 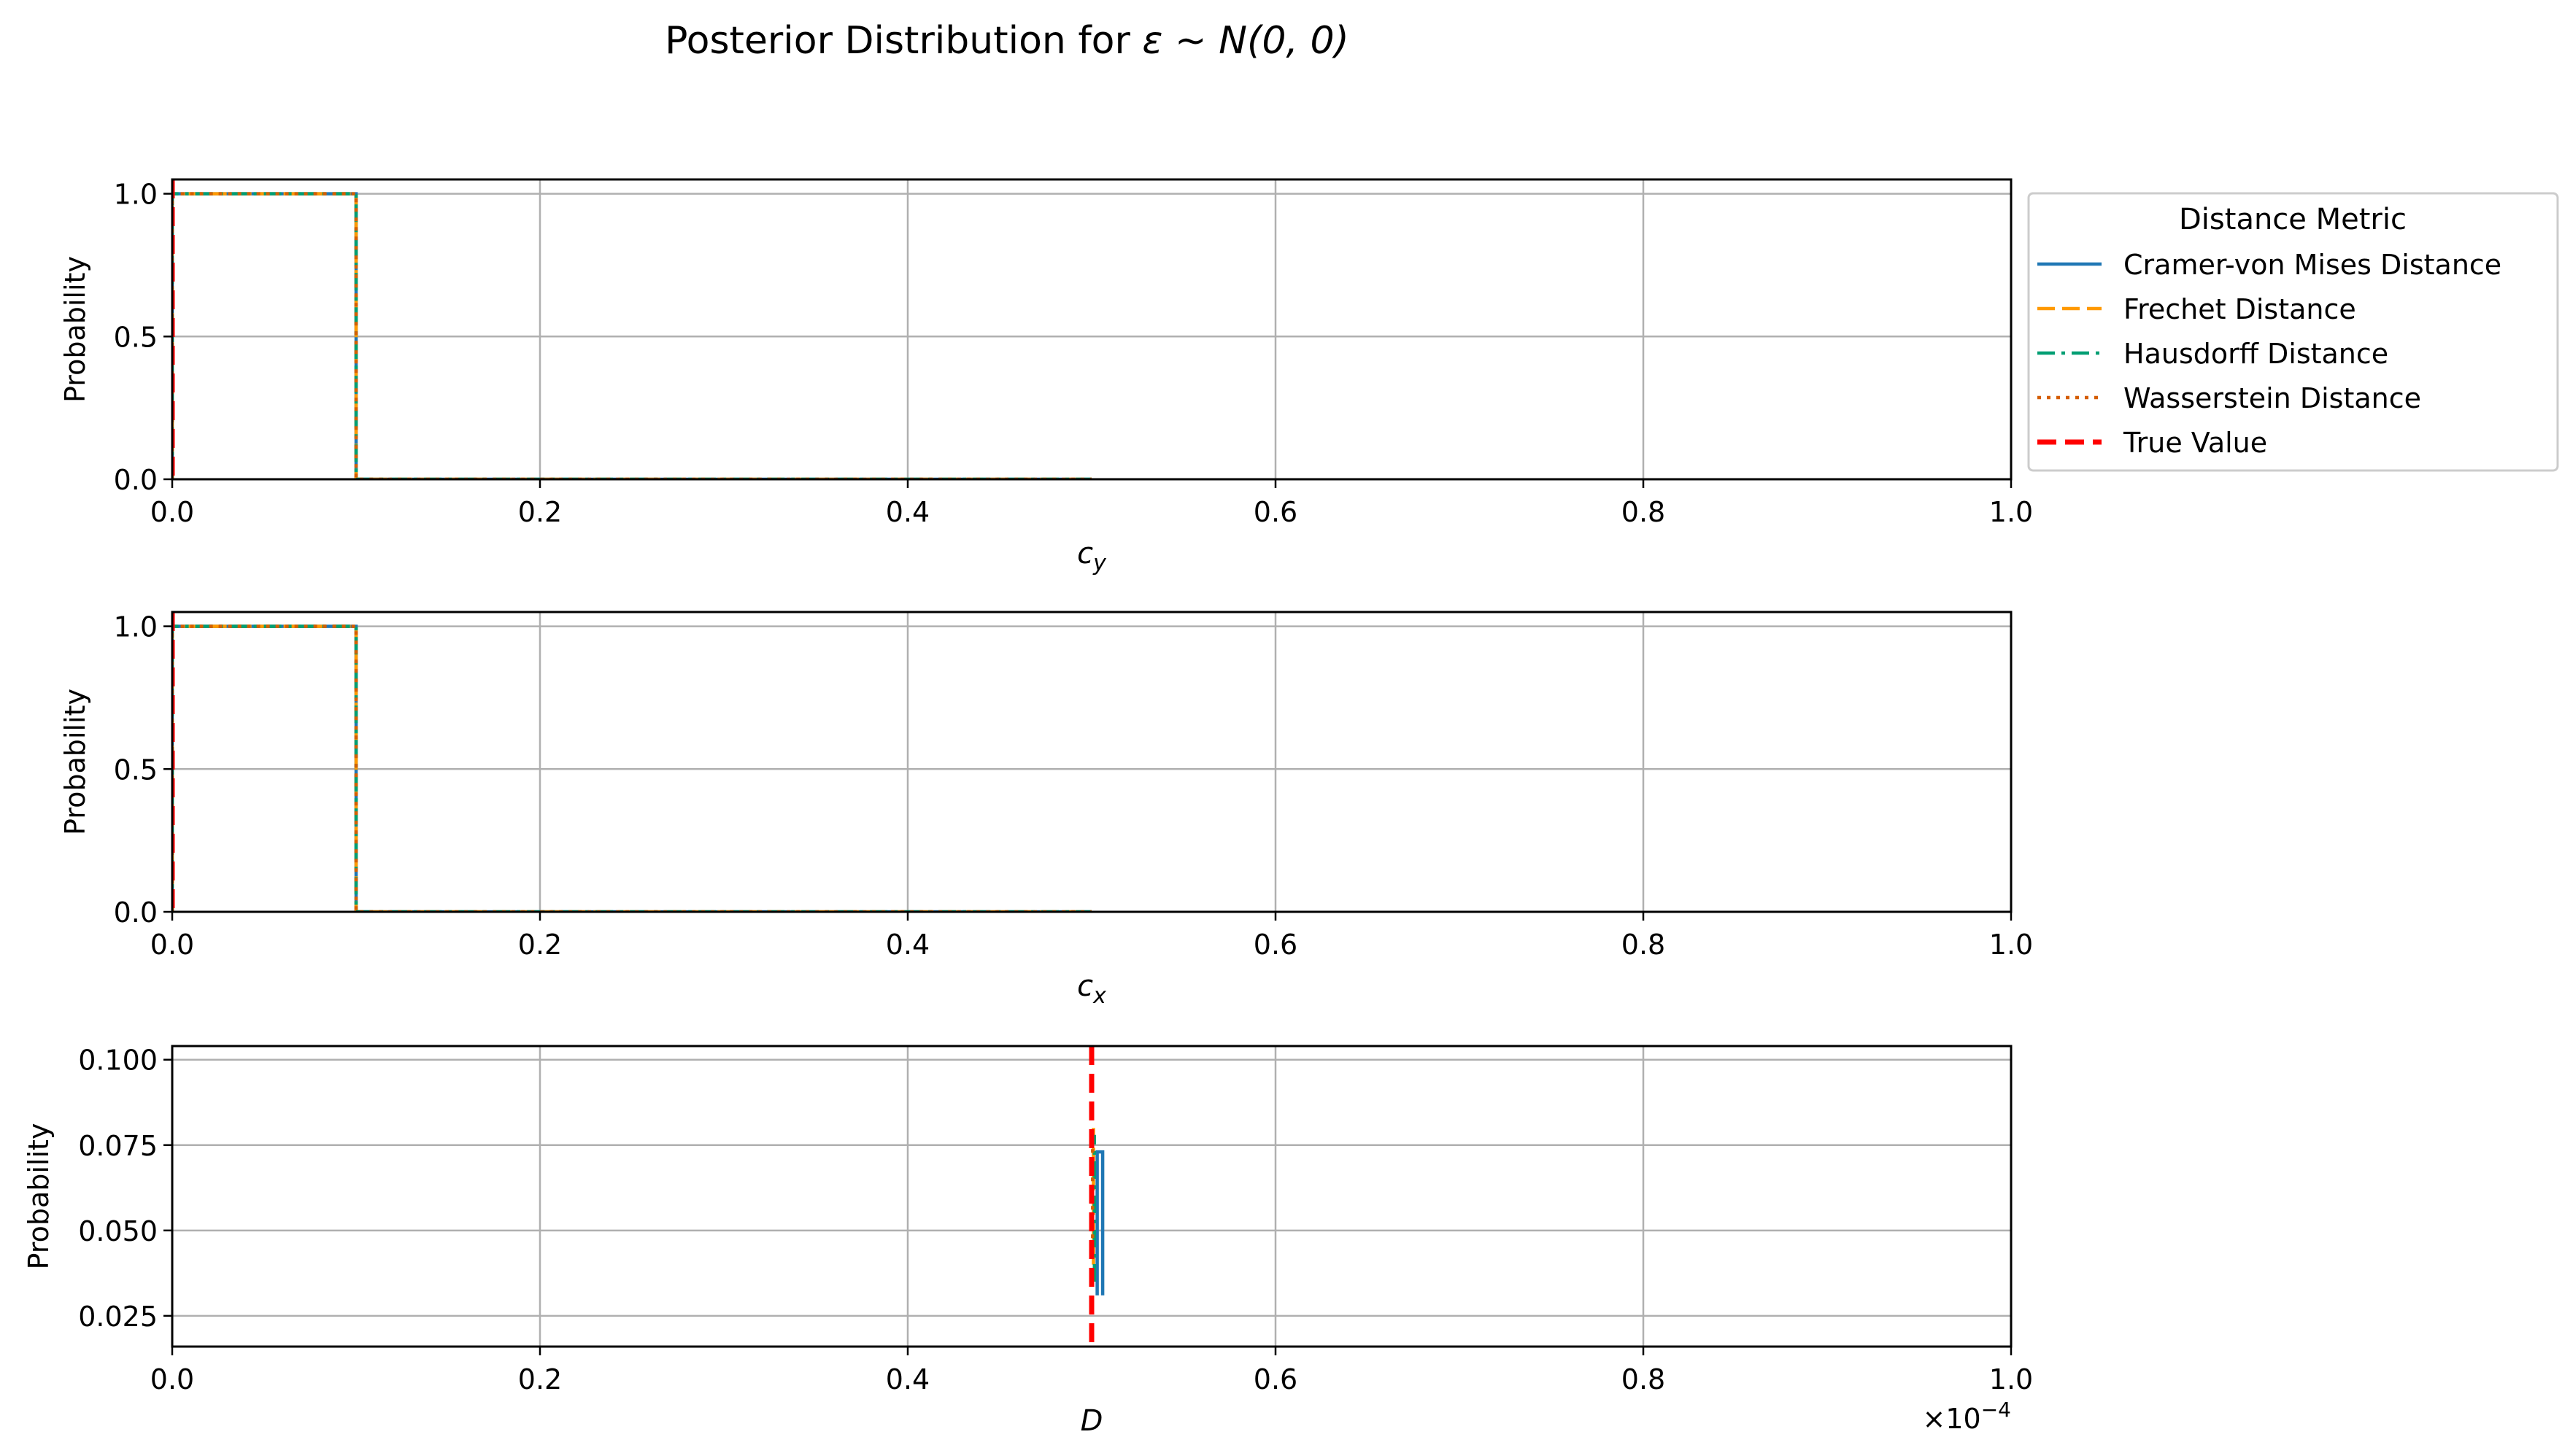 What do you see at coordinates (1099, 563) in the screenshot?
I see `x-axis-label-subscript: y` at bounding box center [1099, 563].